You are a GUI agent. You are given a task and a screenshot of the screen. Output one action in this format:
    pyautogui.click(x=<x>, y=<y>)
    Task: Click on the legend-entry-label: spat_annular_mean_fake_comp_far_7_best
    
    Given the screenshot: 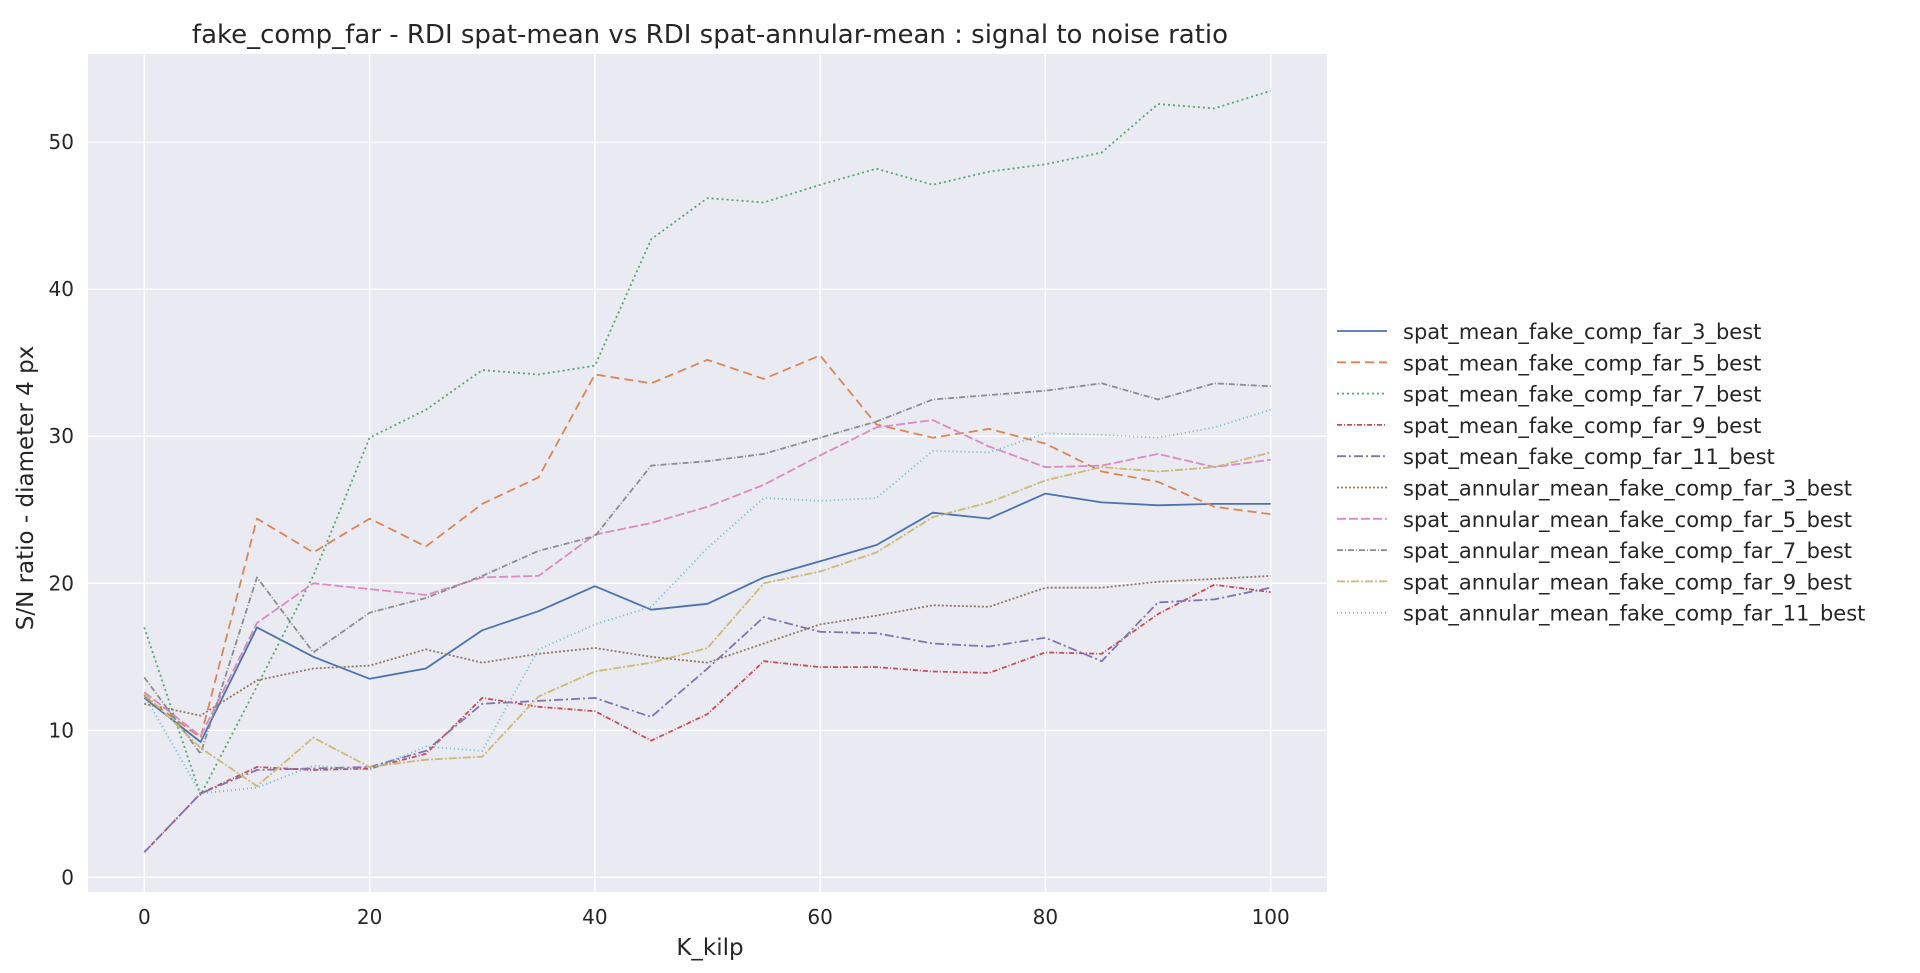 What is the action you would take?
    pyautogui.click(x=1627, y=551)
    